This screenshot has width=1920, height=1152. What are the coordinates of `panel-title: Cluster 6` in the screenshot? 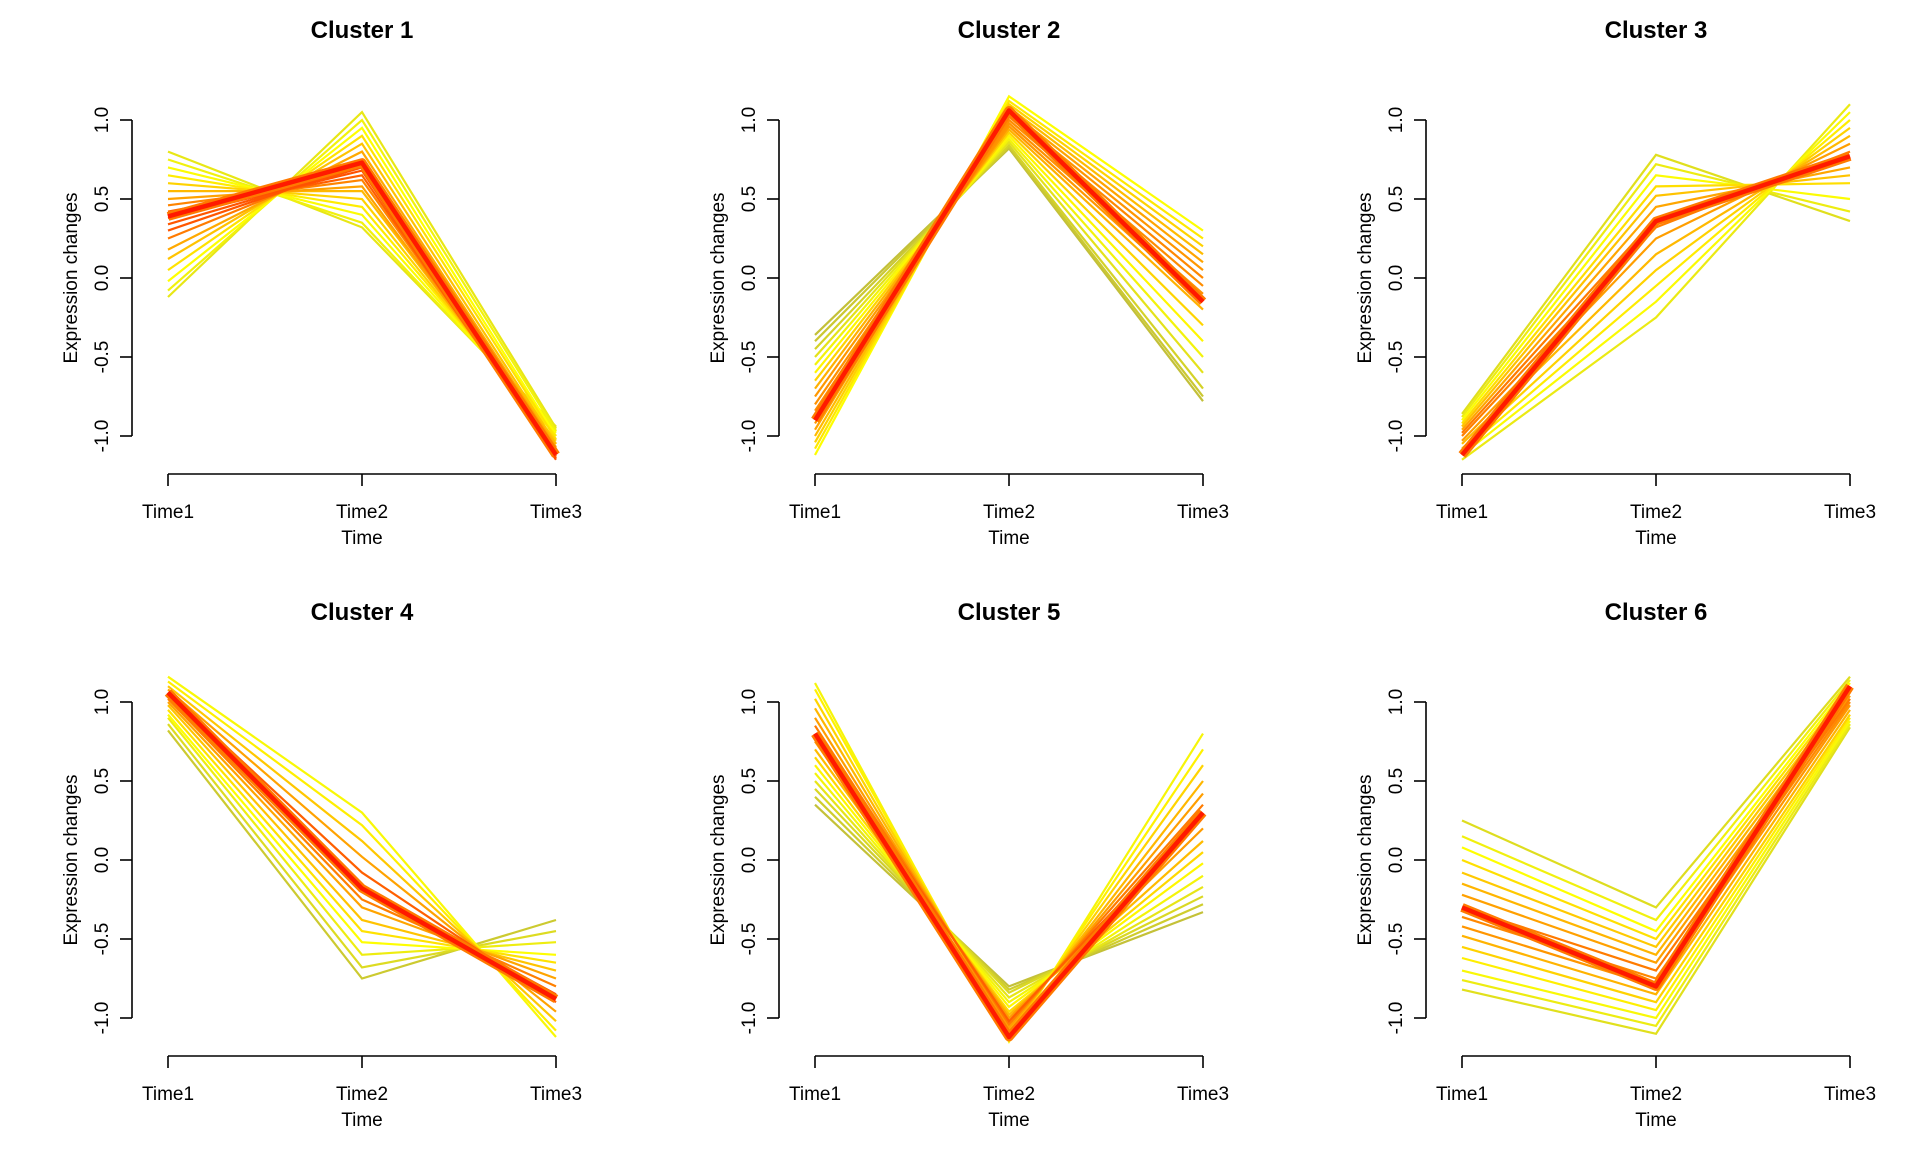 It's located at (1656, 612).